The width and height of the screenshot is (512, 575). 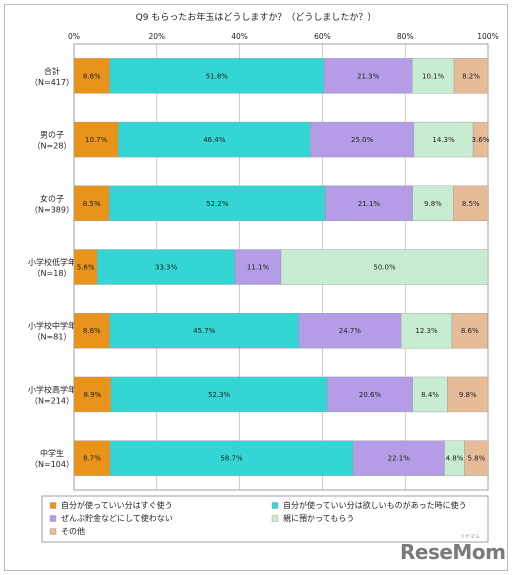 What do you see at coordinates (239, 36) in the screenshot?
I see `x-tick-label: 40%` at bounding box center [239, 36].